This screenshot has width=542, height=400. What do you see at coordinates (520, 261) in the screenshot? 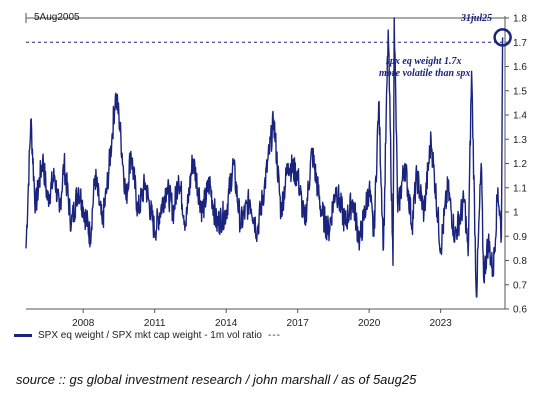
I see `y-tick-label: 0.8` at bounding box center [520, 261].